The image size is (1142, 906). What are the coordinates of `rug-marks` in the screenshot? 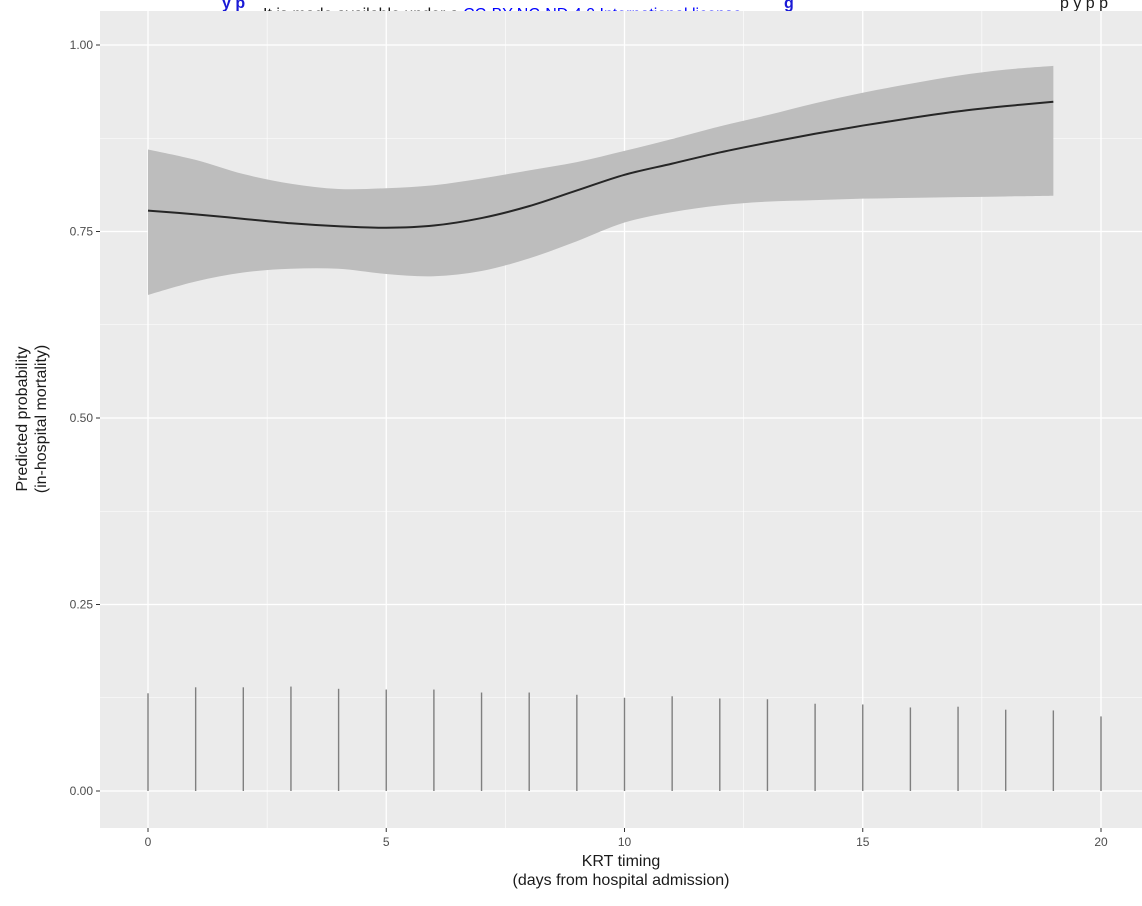 It's located at (624, 738).